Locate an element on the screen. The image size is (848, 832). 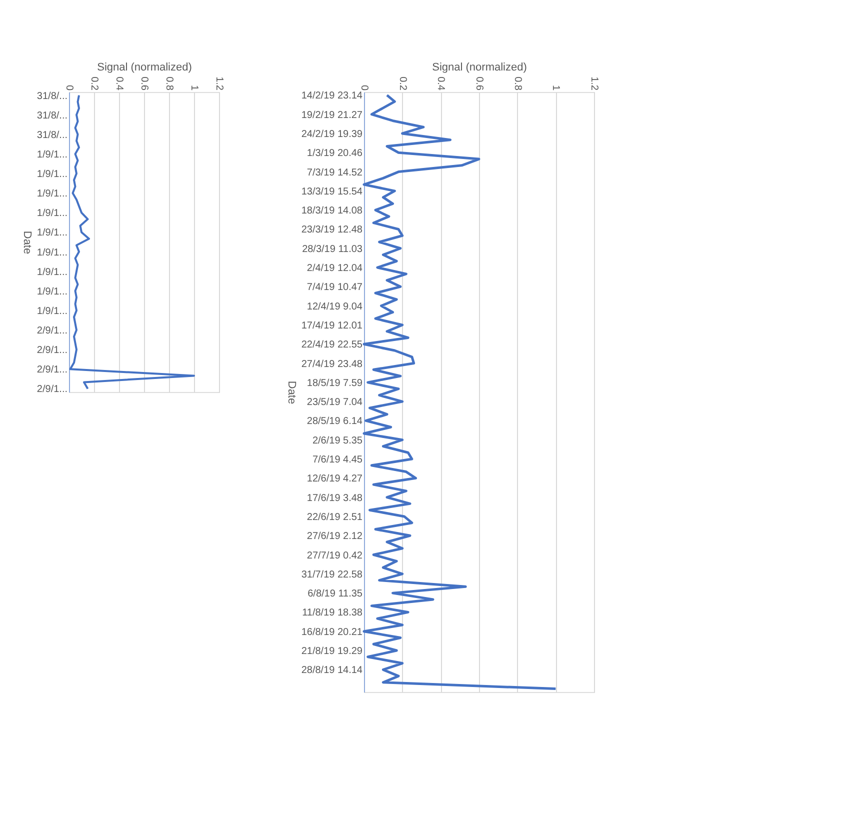
y-tick-label: 22/6/19 2.51 is located at coordinates (334, 517).